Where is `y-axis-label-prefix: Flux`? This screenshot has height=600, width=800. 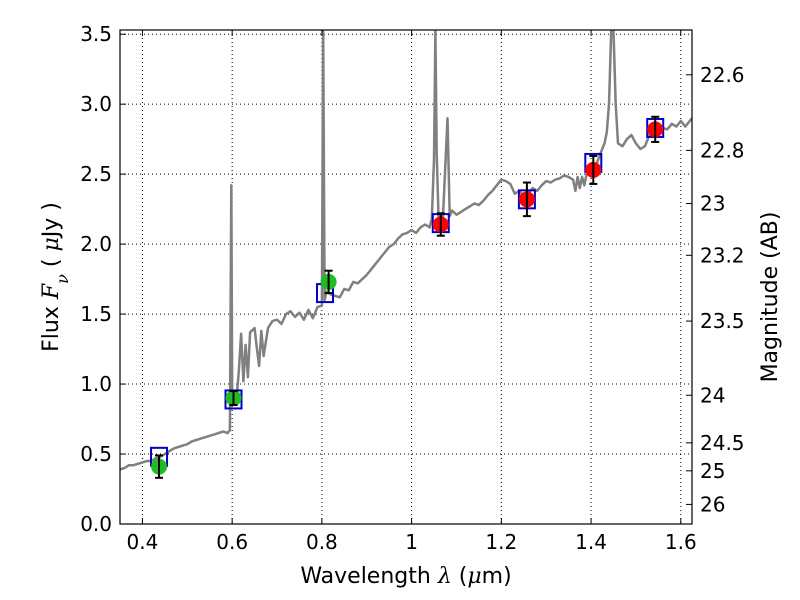 y-axis-label-prefix: Flux is located at coordinates (51, 325).